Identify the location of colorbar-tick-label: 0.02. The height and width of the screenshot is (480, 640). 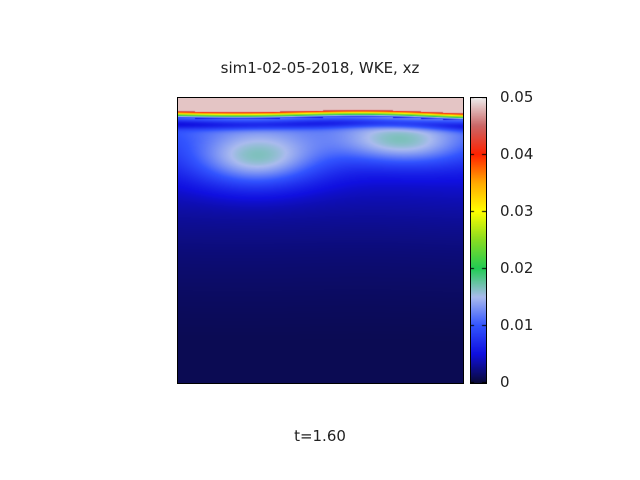
(517, 268).